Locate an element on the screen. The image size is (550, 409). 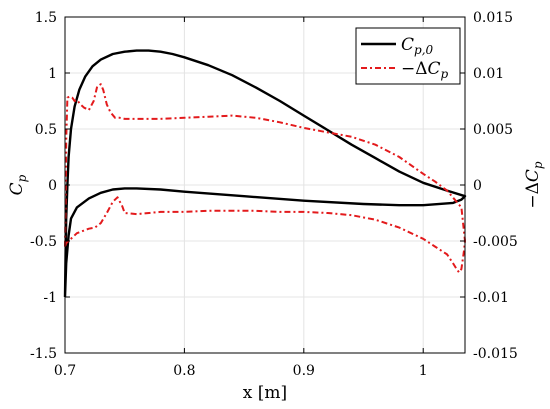
y-tick-label-left: 1 is located at coordinates (52, 74).